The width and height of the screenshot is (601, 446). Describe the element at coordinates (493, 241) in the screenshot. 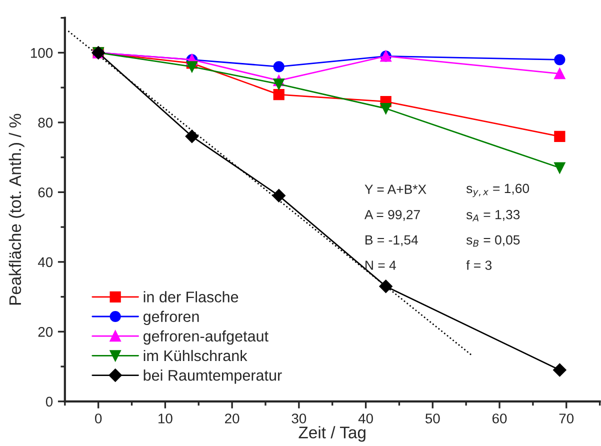

I see `annotation: s$_{B}$ = 0,05` at that location.